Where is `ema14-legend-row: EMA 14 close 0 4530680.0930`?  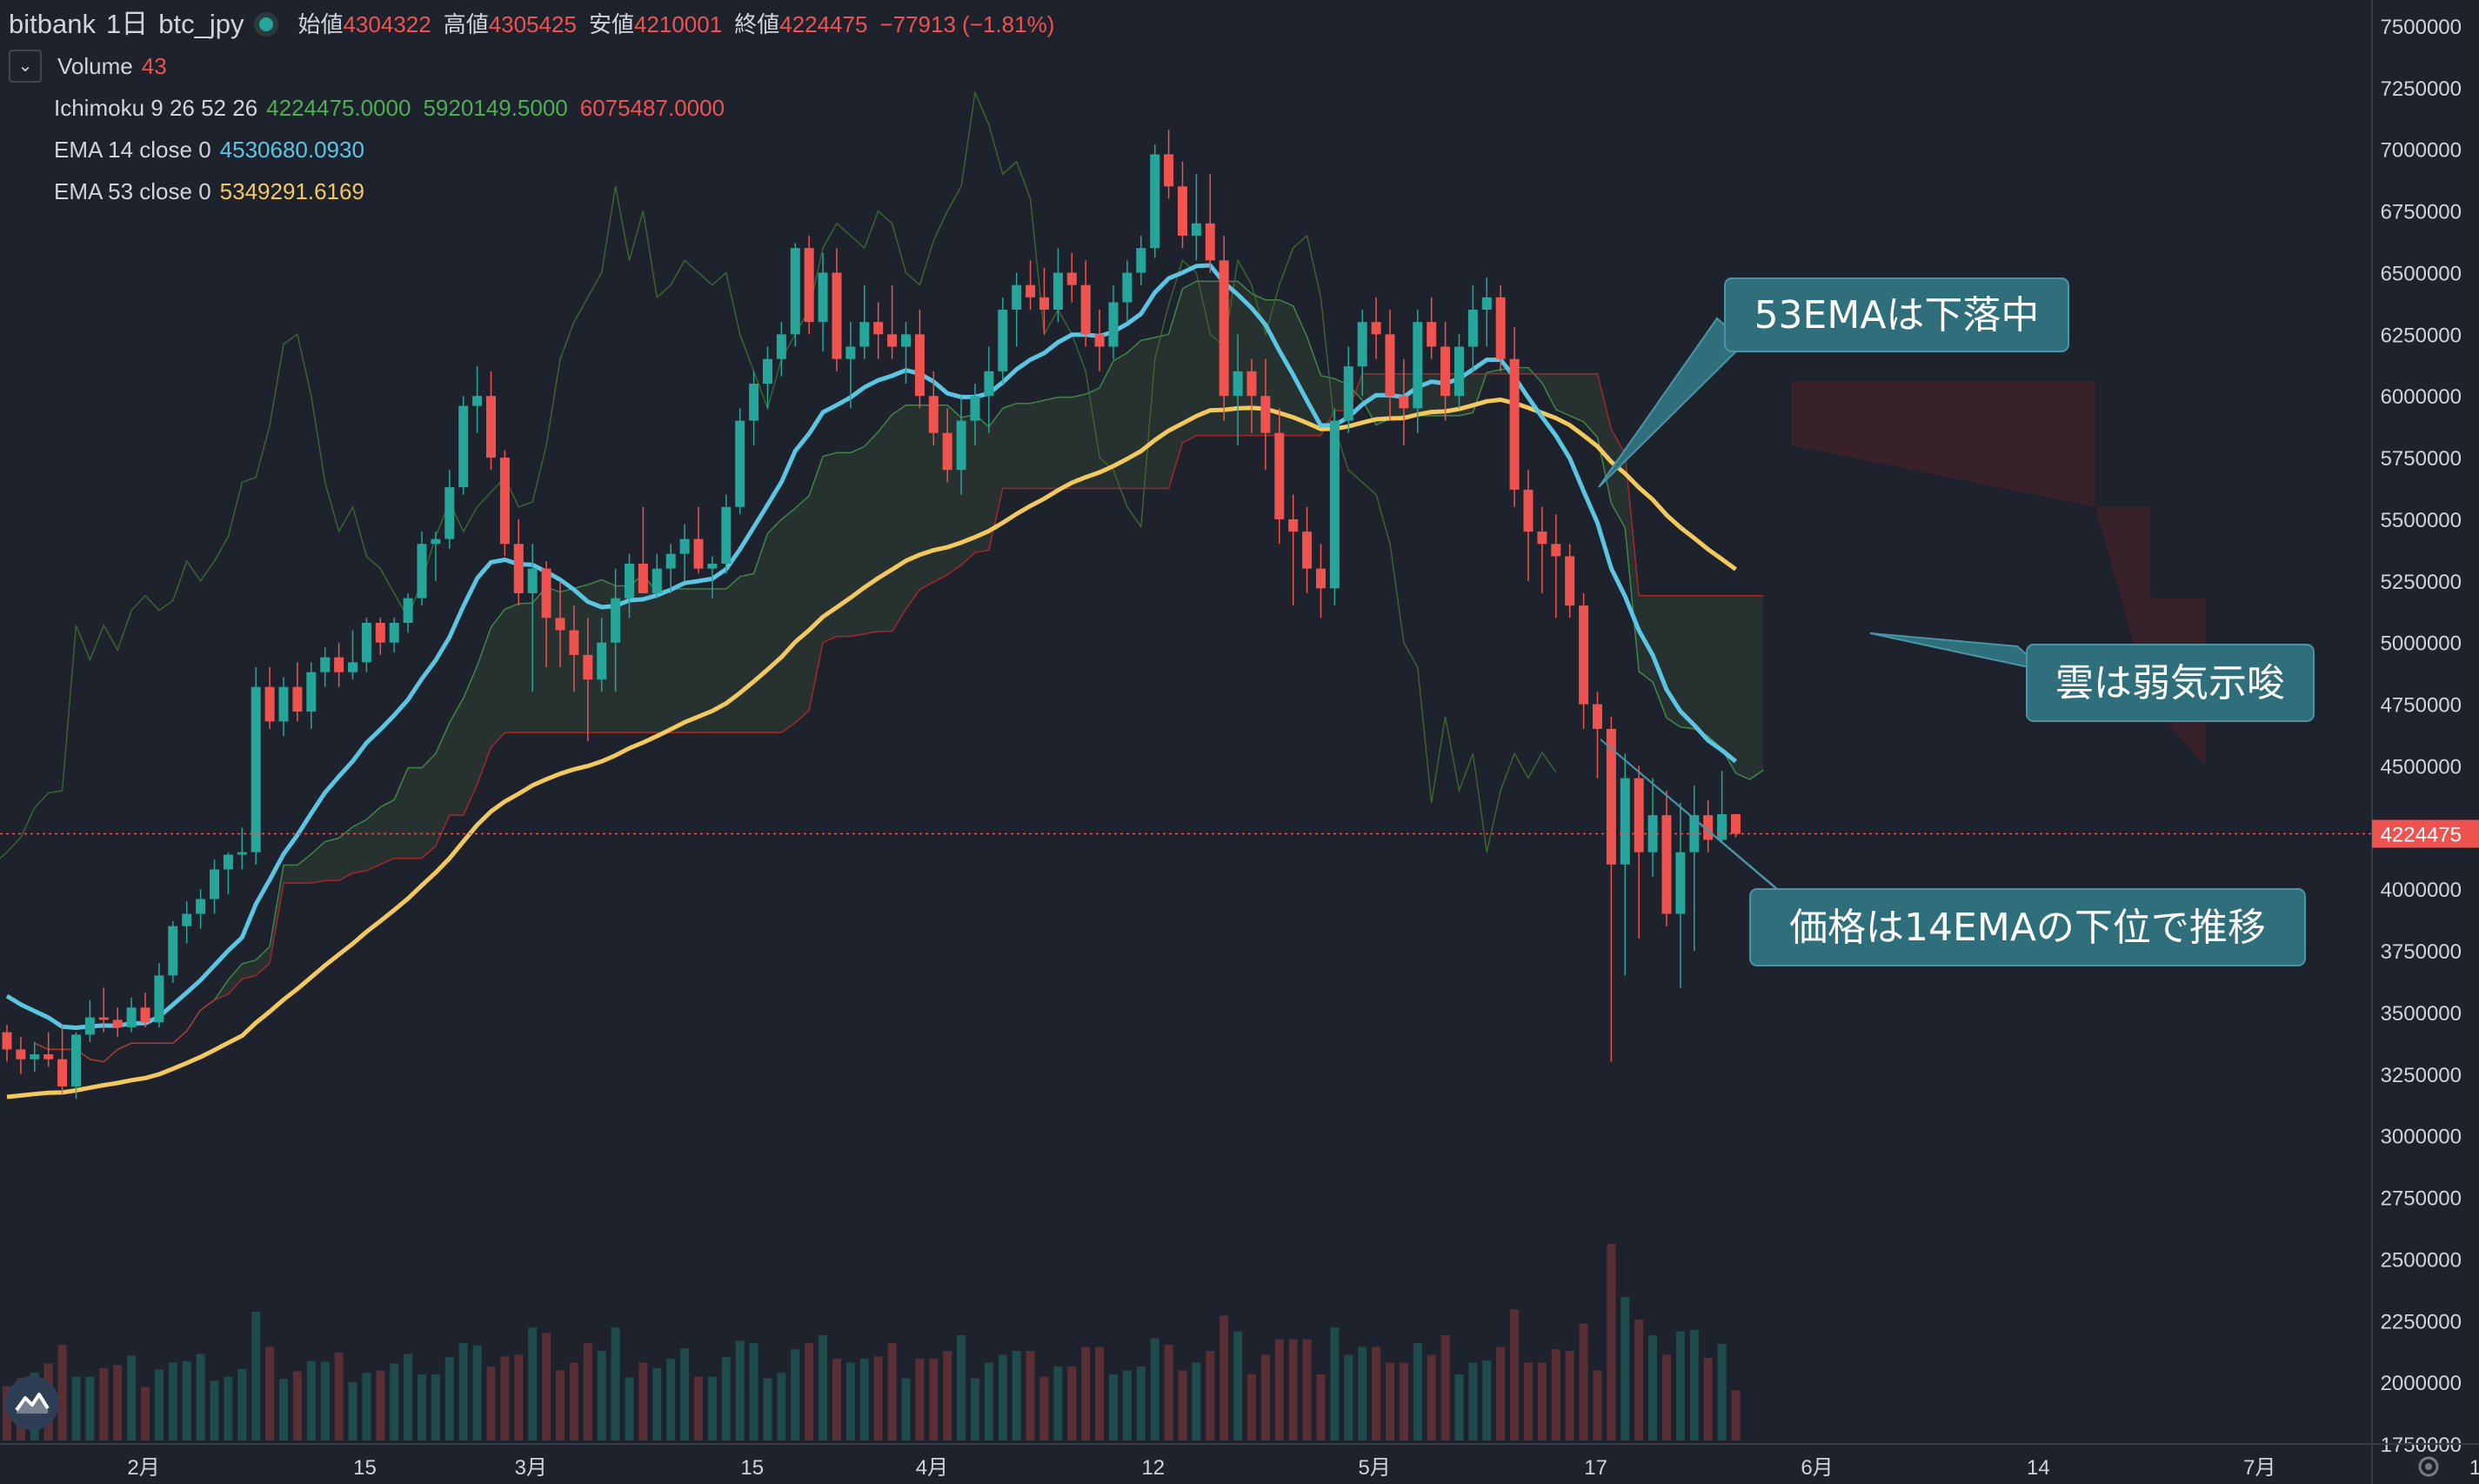 ema14-legend-row: EMA 14 close 0 4530680.0930 is located at coordinates (537, 149).